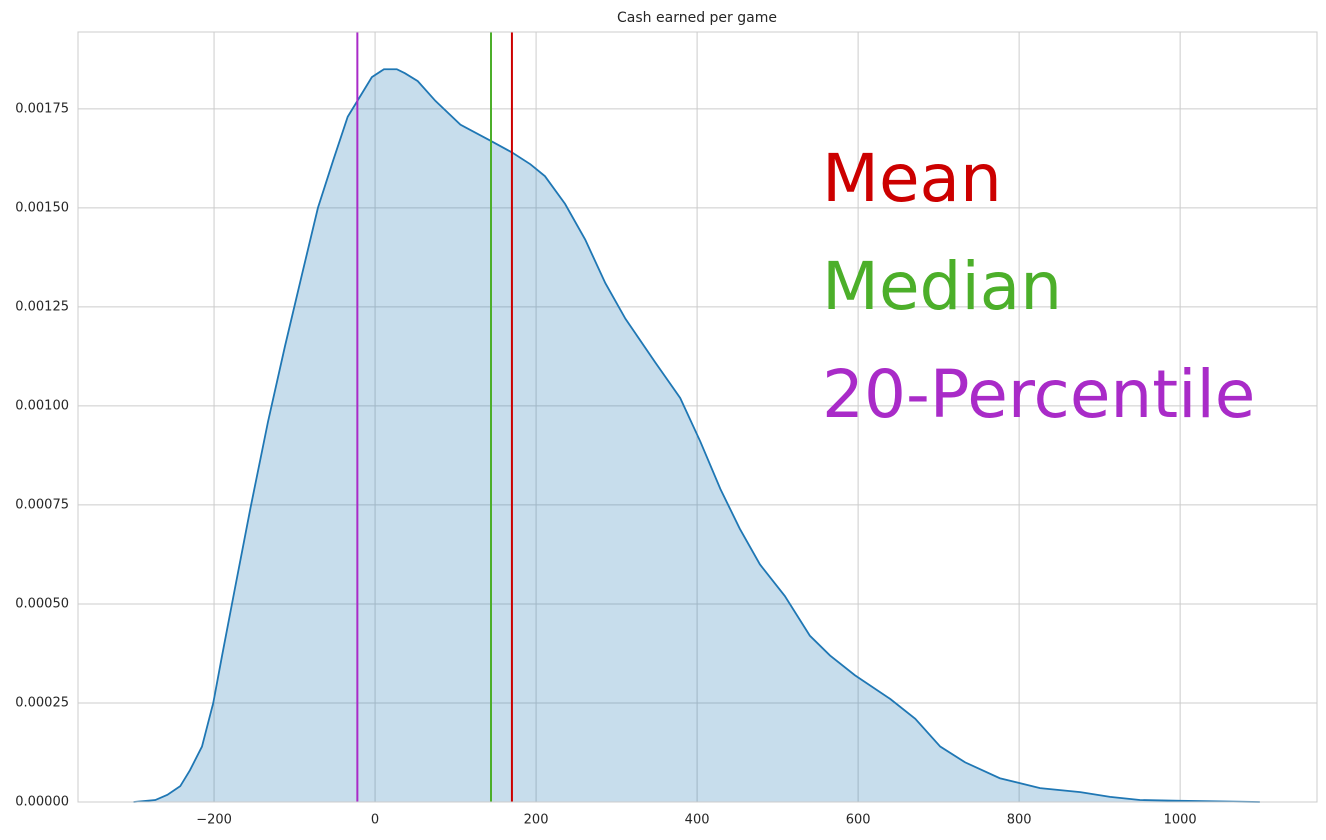 This screenshot has height=840, width=1326. I want to click on y-tick-label: 0.00000, so click(42, 802).